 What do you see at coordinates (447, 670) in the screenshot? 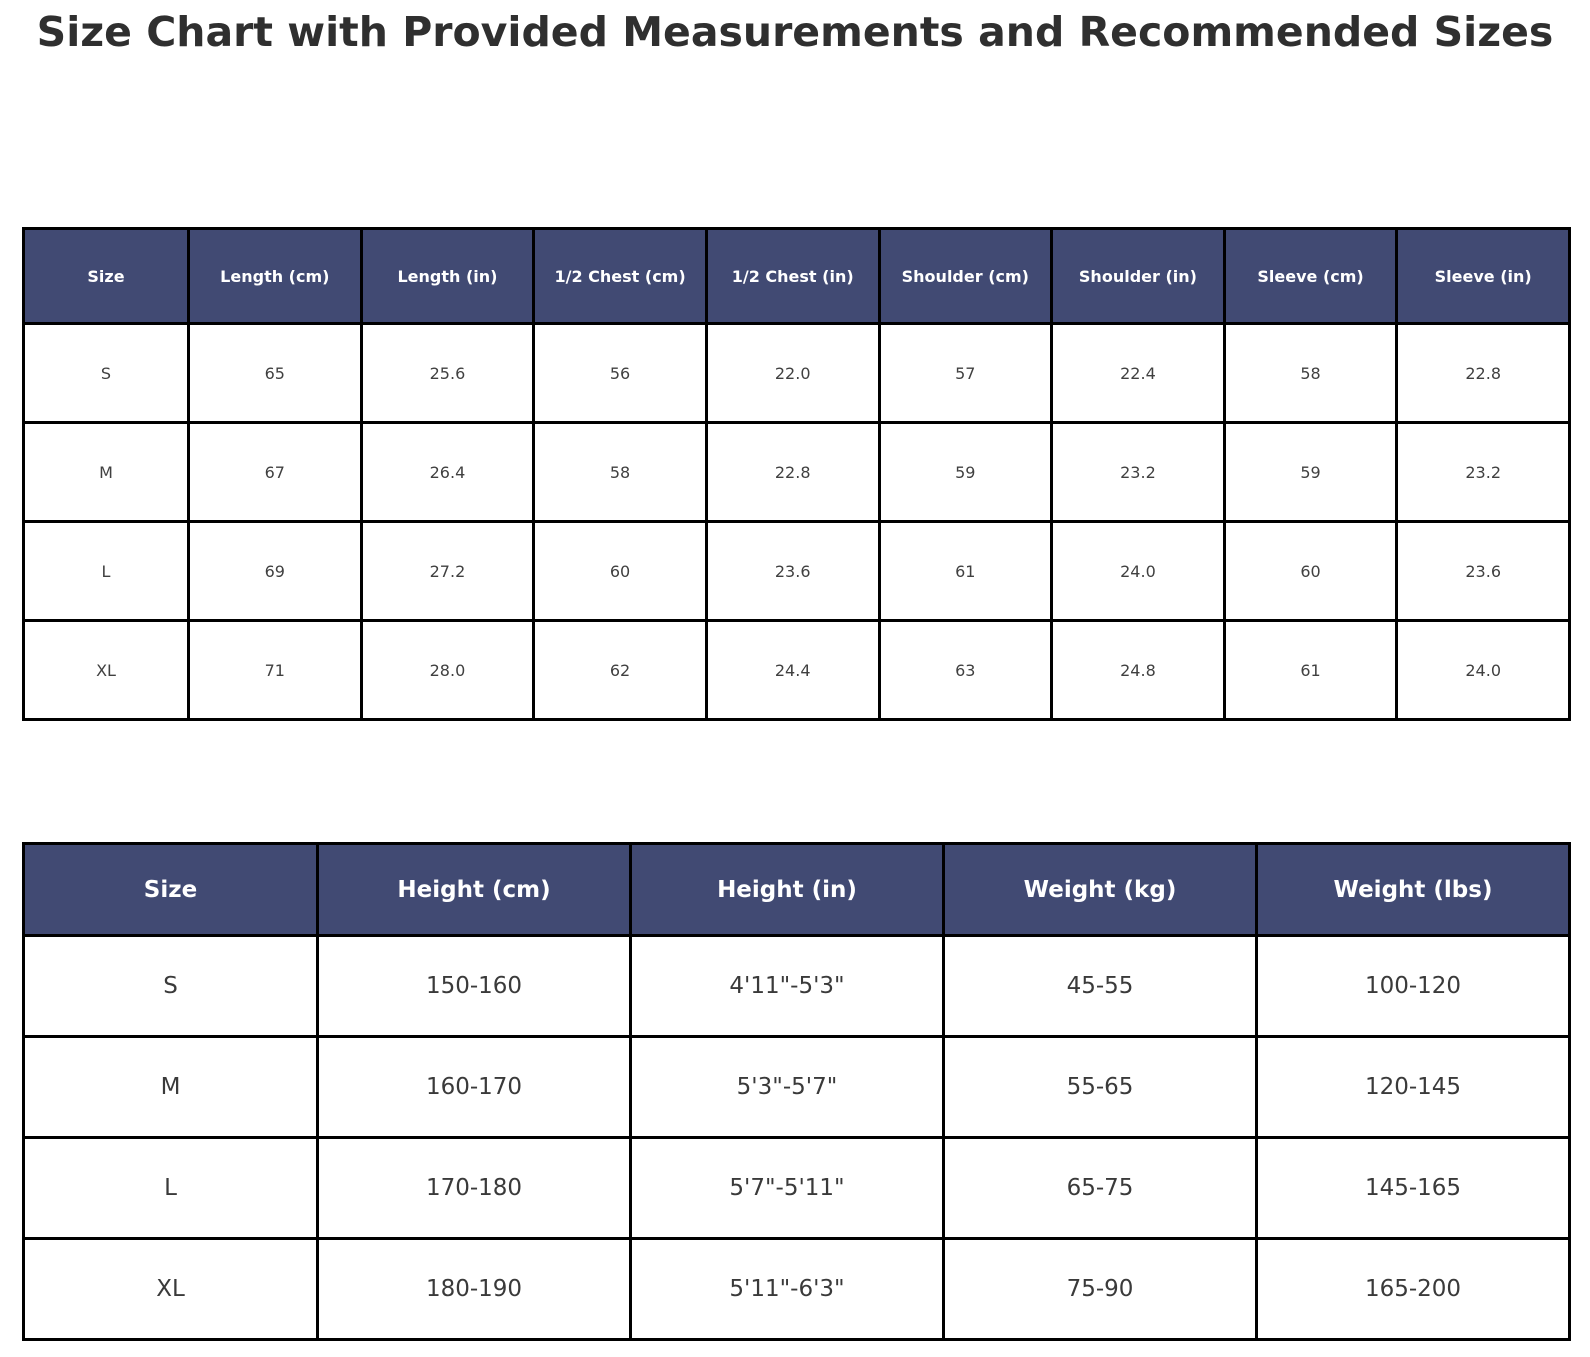
I see `value-cell: 28.0` at bounding box center [447, 670].